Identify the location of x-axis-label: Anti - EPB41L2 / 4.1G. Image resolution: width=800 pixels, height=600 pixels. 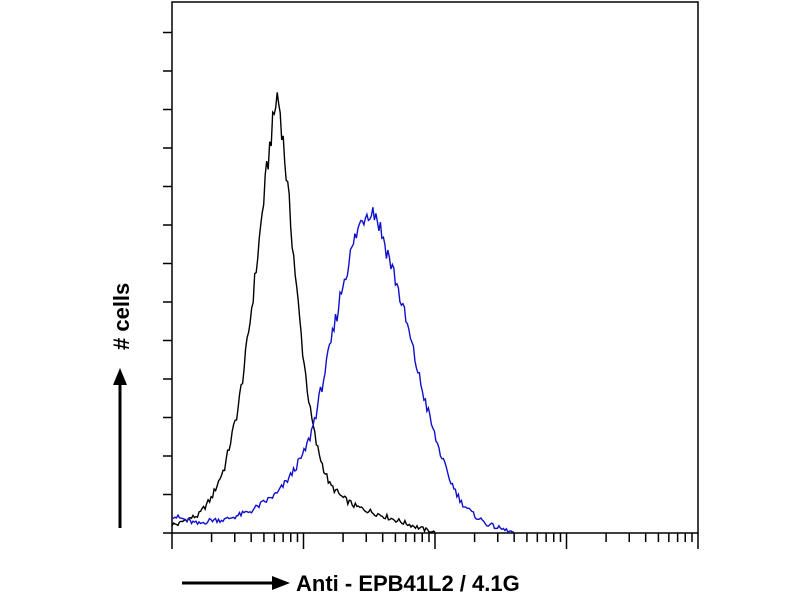
(408, 583).